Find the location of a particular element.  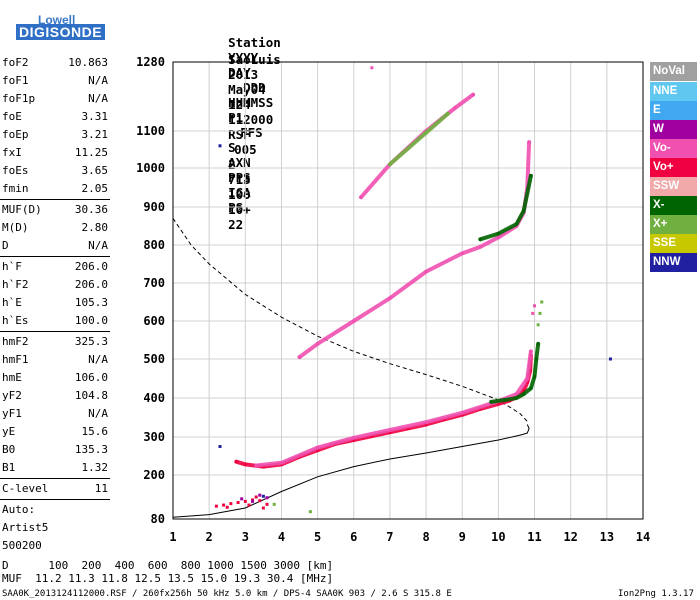

legend-item-x-plus: X+ is located at coordinates (673, 224).